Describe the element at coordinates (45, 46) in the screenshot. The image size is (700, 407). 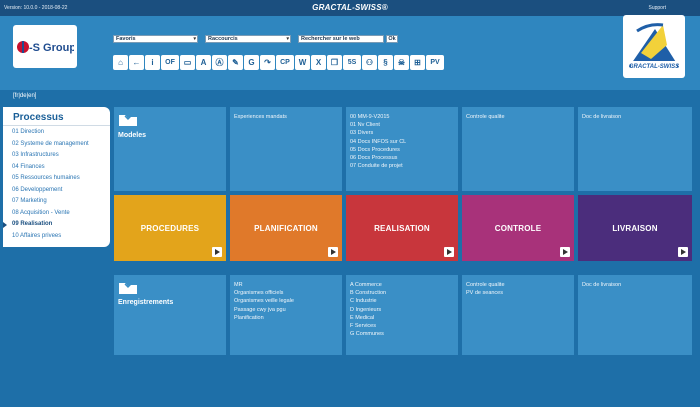
I see `gs-group-logo: -S Group` at that location.